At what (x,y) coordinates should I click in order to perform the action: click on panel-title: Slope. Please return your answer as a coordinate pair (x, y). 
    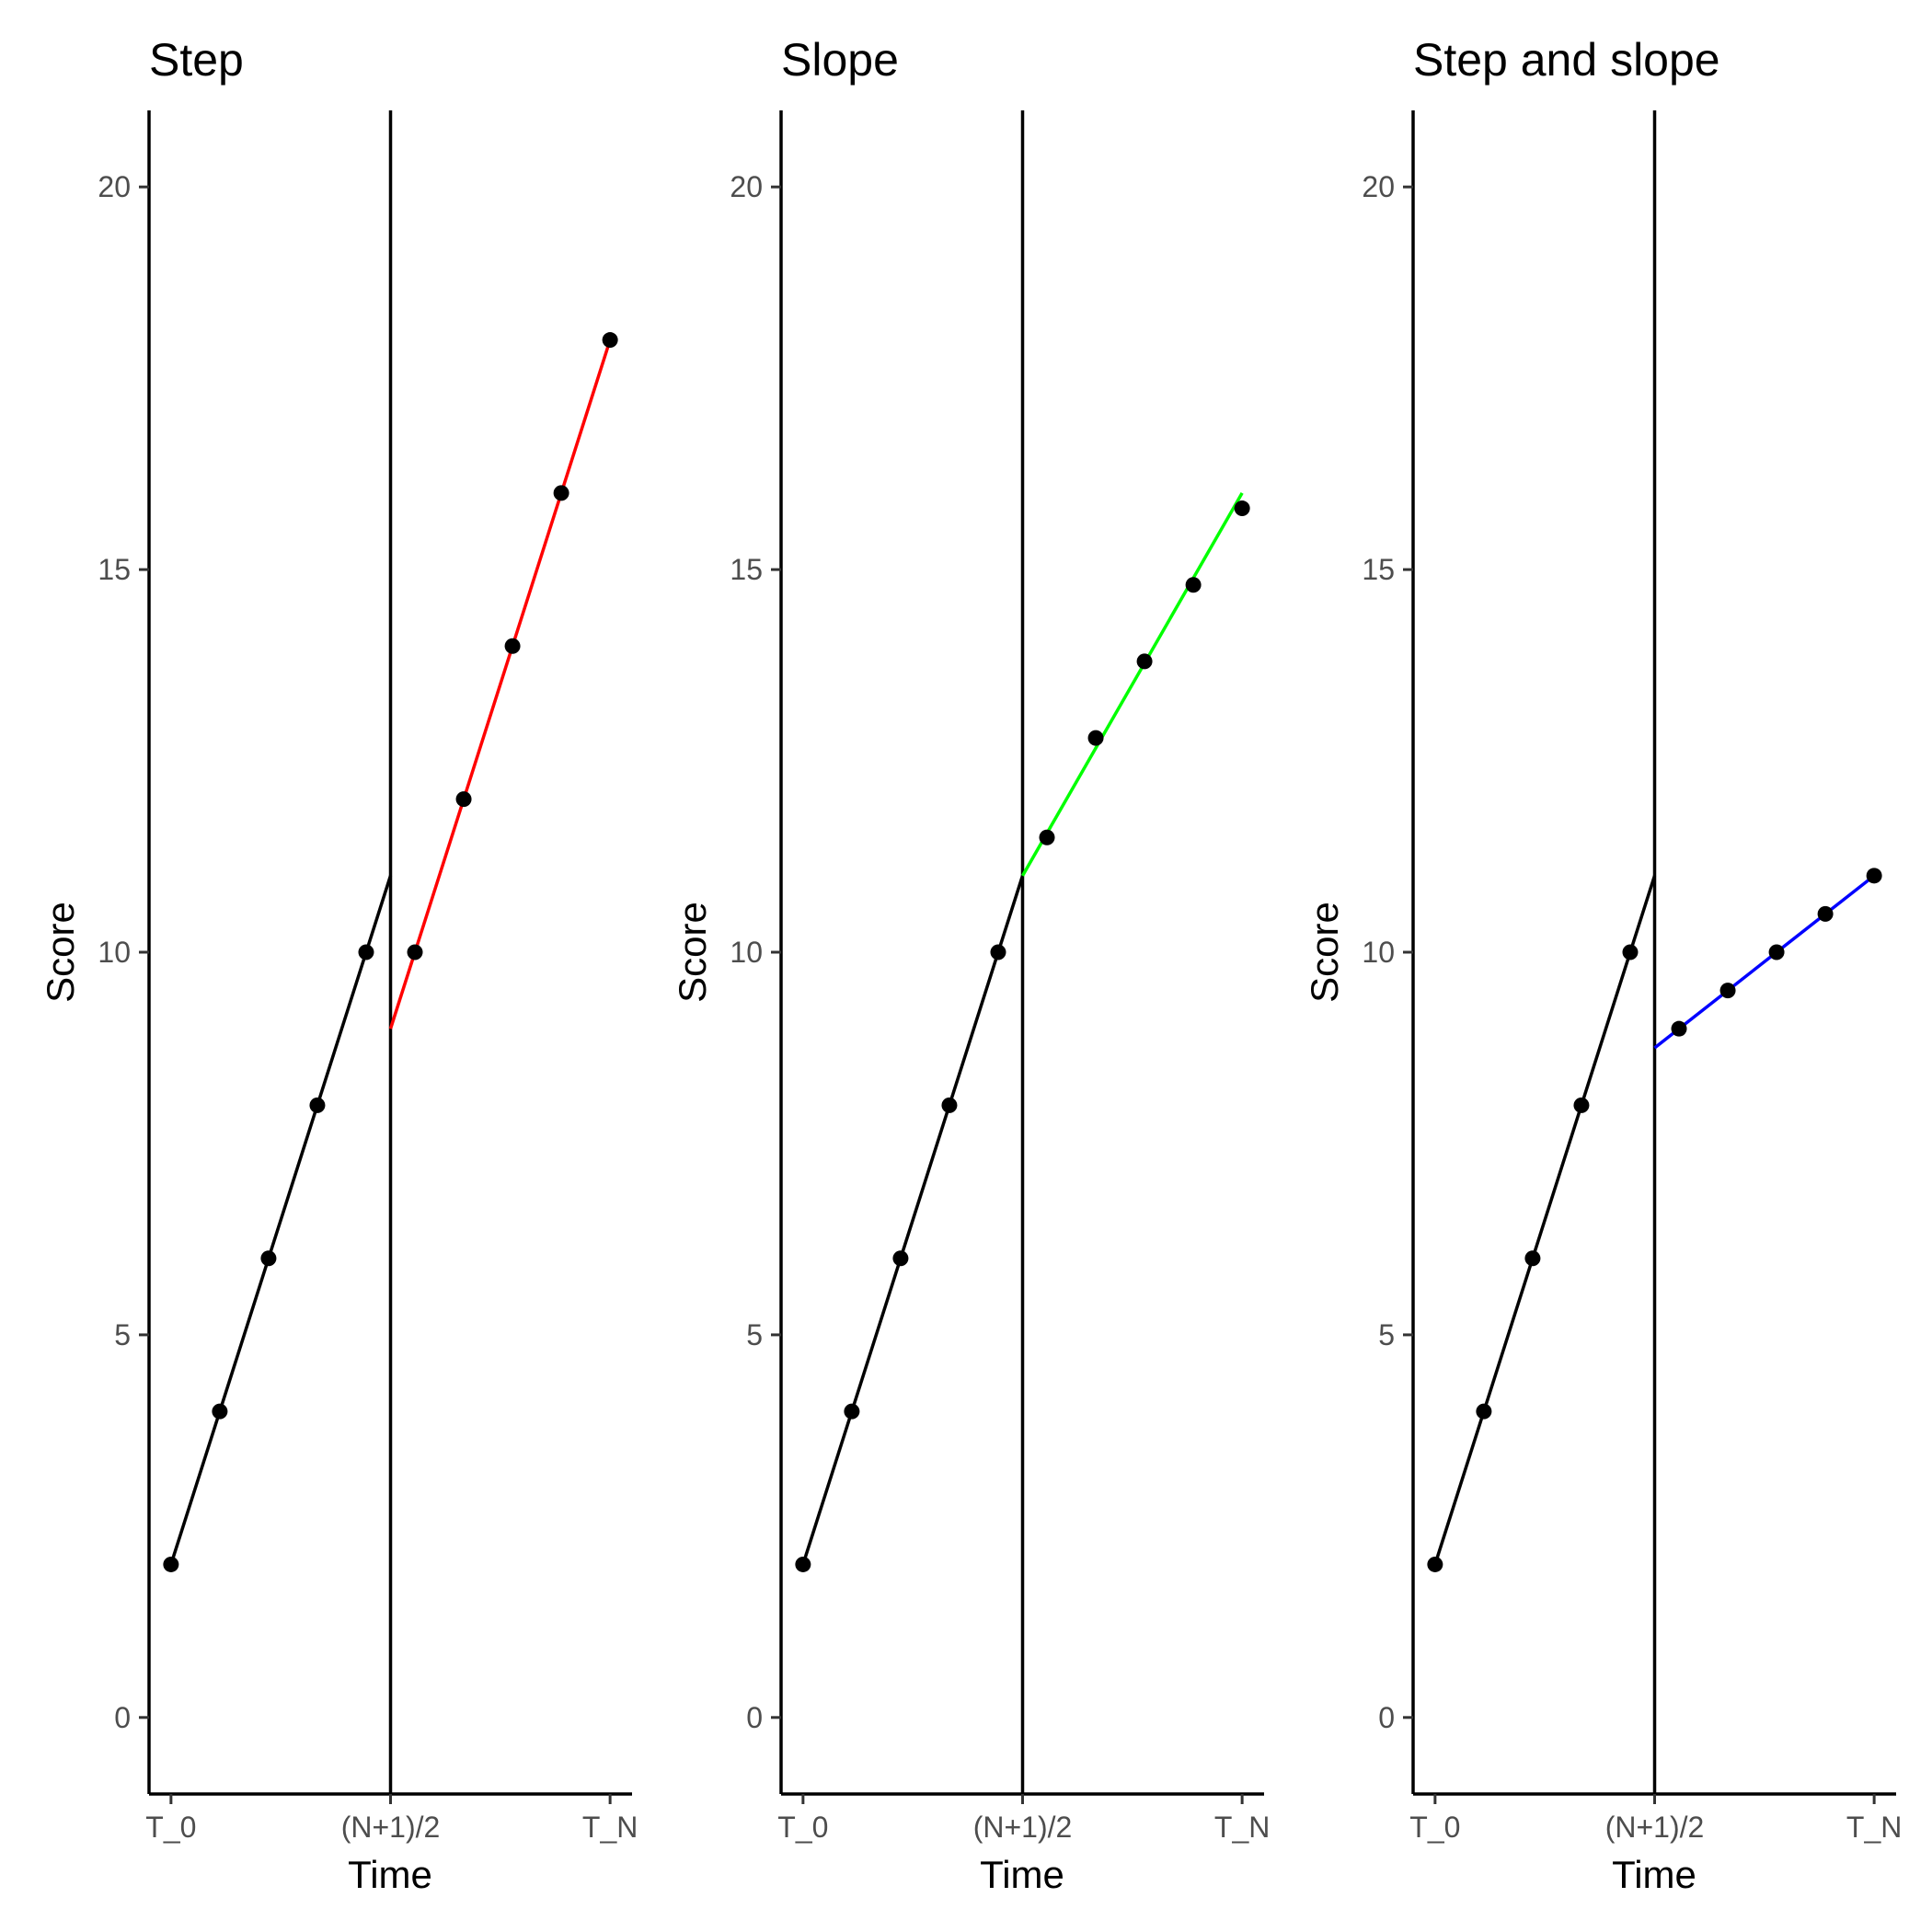
    Looking at the image, I should click on (840, 60).